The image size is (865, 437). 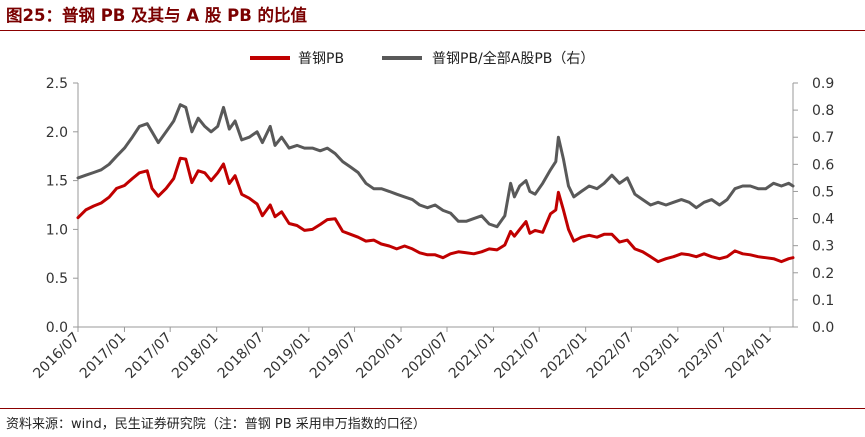 I want to click on x-tick-label: 2023/07, so click(x=702, y=356).